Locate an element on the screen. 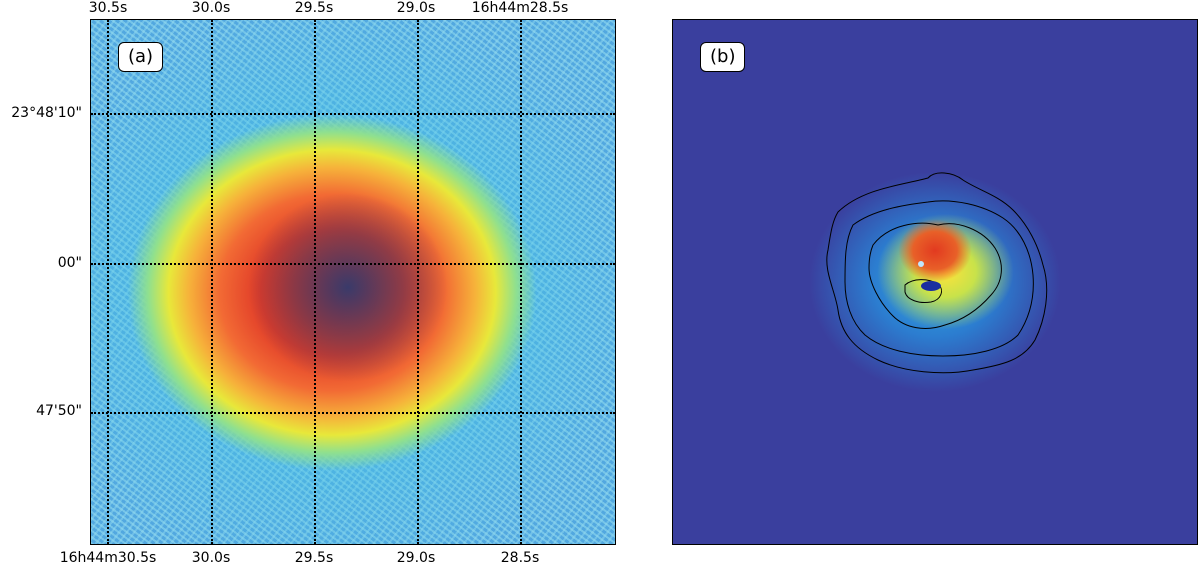 This screenshot has height=569, width=1200. panel-label-b: (b) is located at coordinates (723, 57).